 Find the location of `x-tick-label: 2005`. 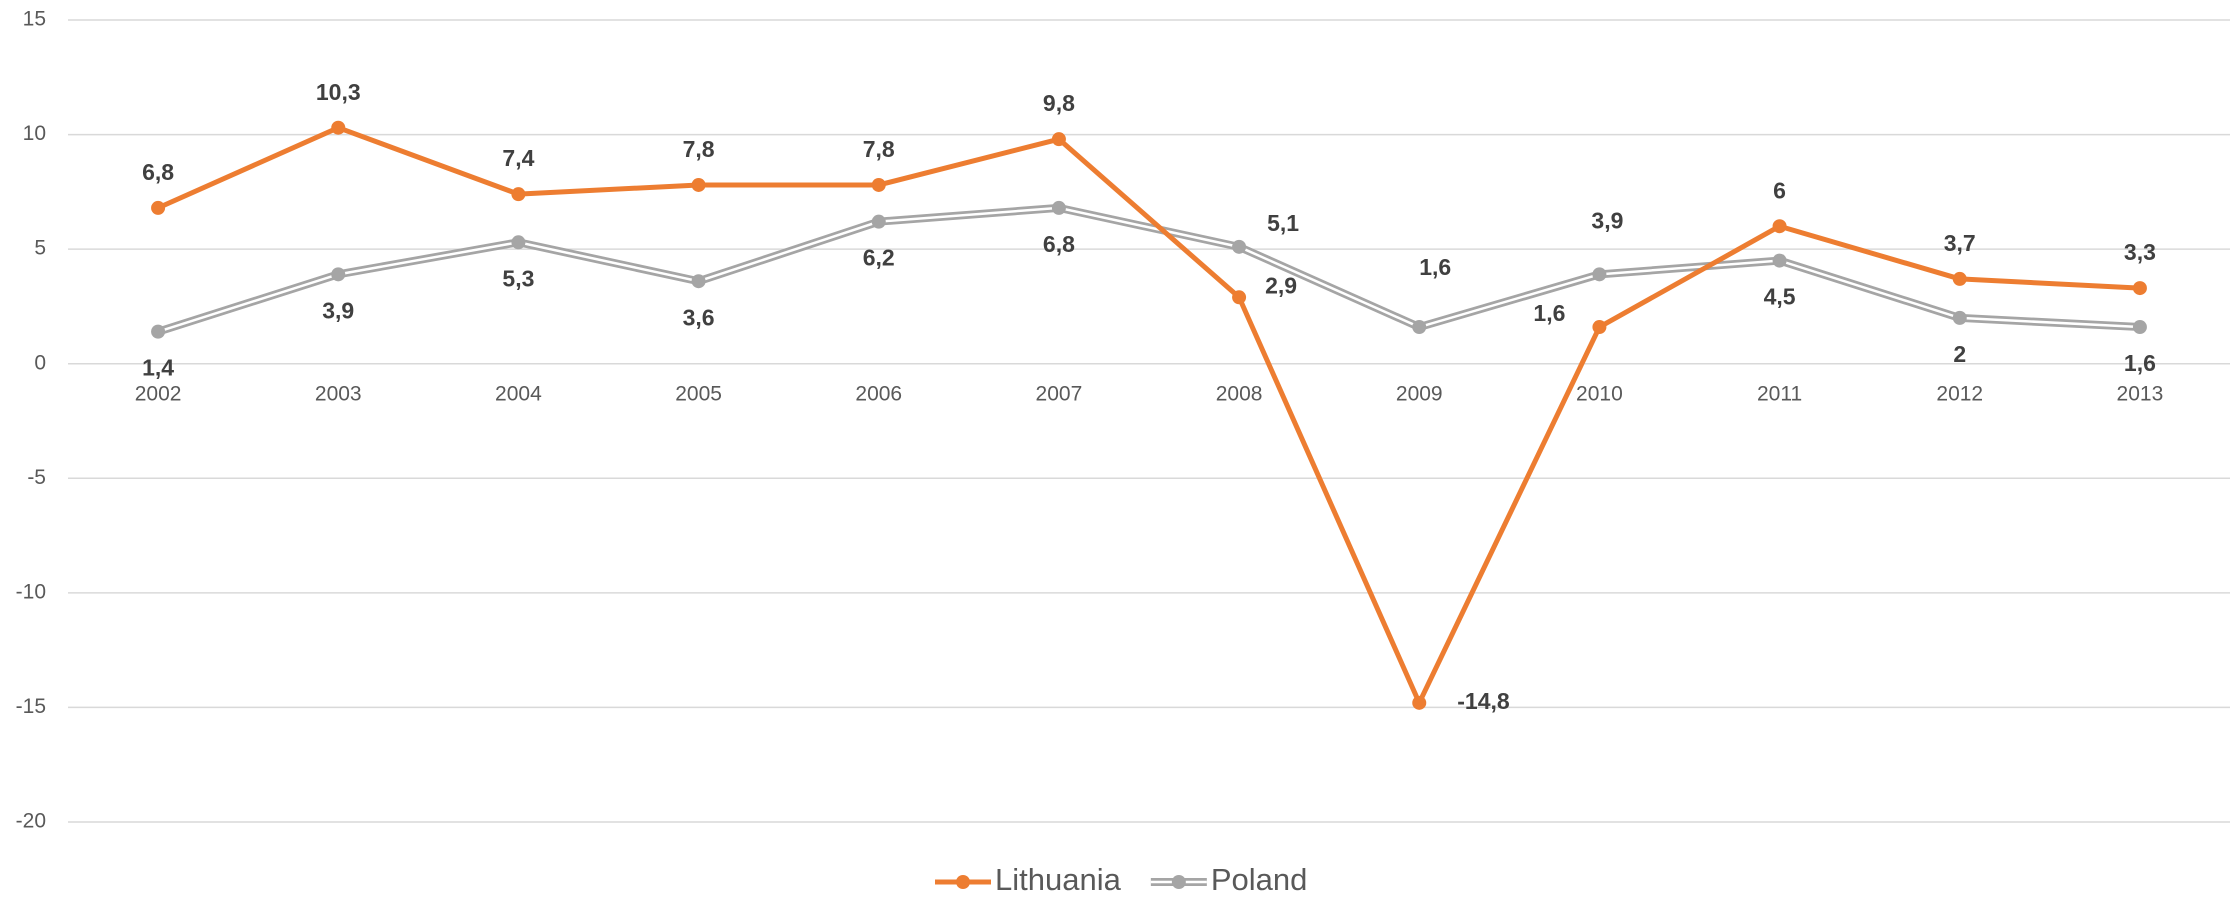

x-tick-label: 2005 is located at coordinates (698, 393).